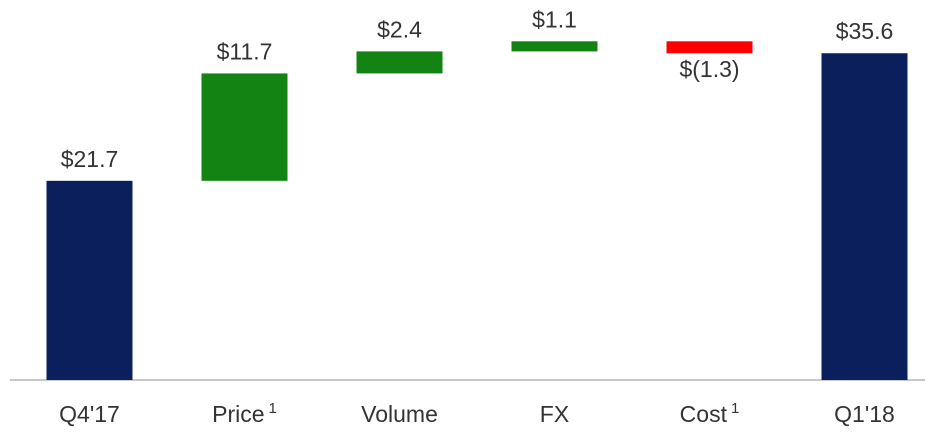  What do you see at coordinates (704, 414) in the screenshot?
I see `category-name: Cost` at bounding box center [704, 414].